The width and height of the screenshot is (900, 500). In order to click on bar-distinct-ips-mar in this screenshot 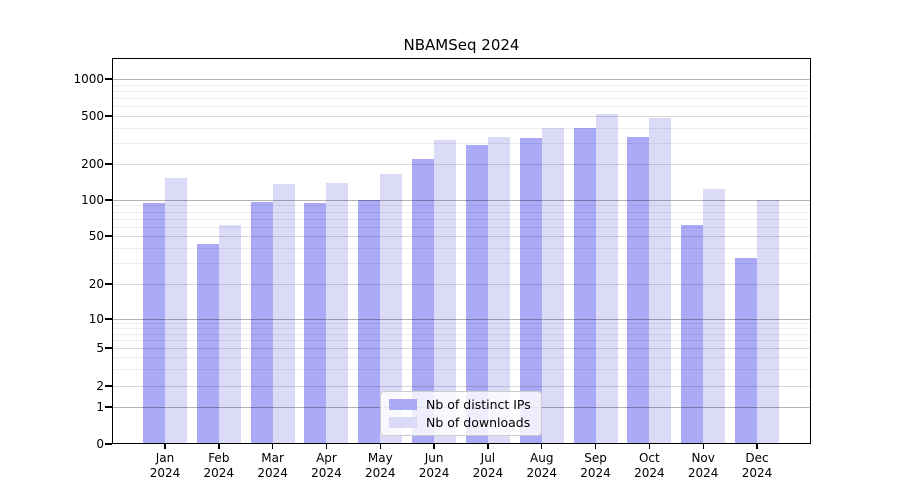, I will do `click(261, 323)`.